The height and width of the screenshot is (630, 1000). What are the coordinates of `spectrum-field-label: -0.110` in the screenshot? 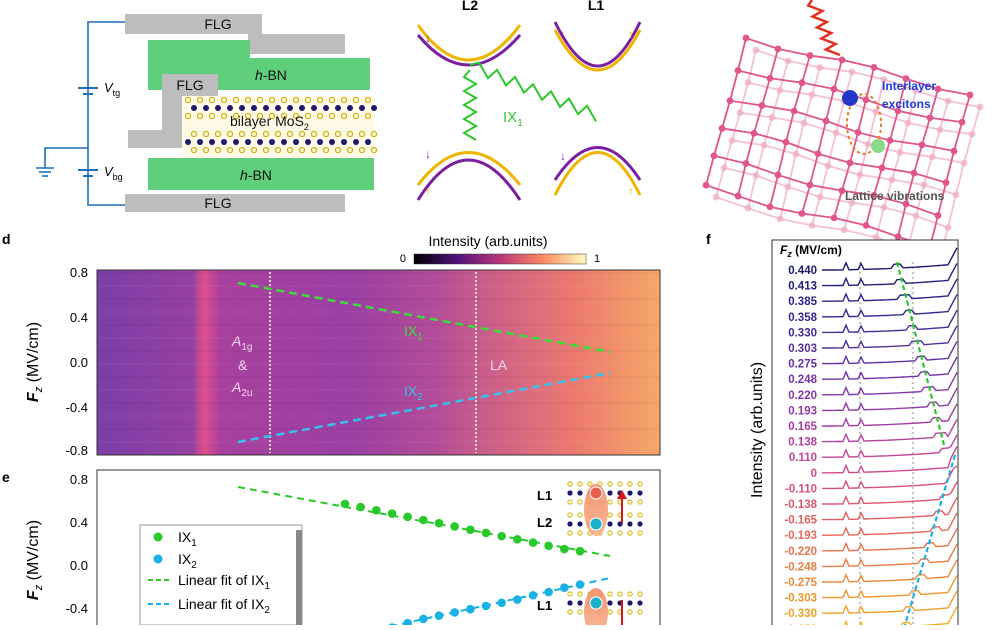 It's located at (801, 489).